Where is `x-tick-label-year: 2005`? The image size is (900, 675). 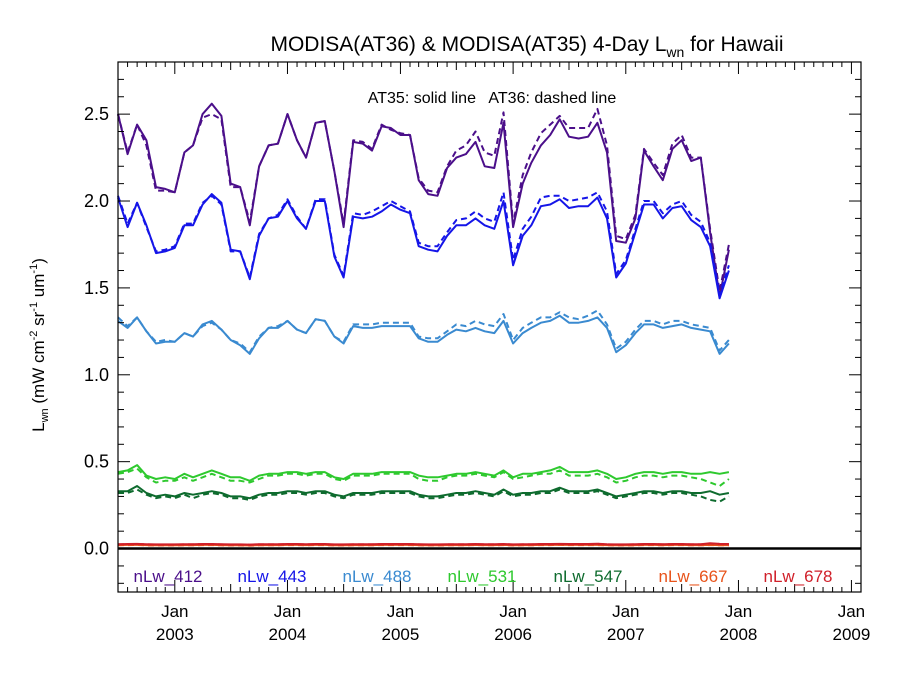
x-tick-label-year: 2005 is located at coordinates (401, 634).